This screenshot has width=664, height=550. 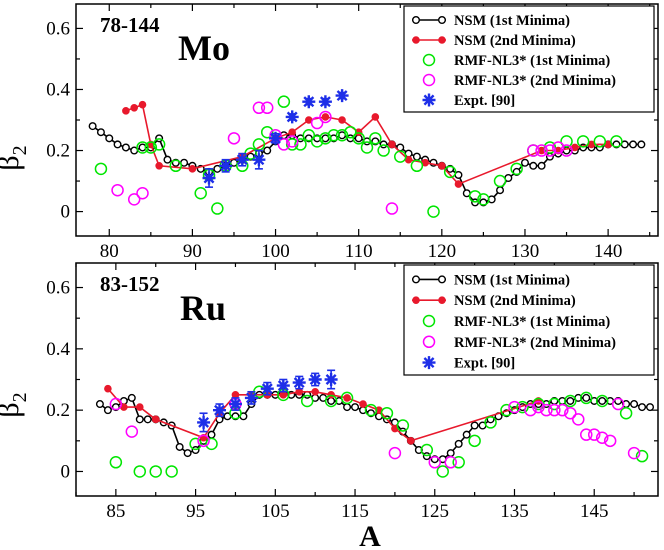 What do you see at coordinates (203, 308) in the screenshot?
I see `nucleus-element-label: Ru` at bounding box center [203, 308].